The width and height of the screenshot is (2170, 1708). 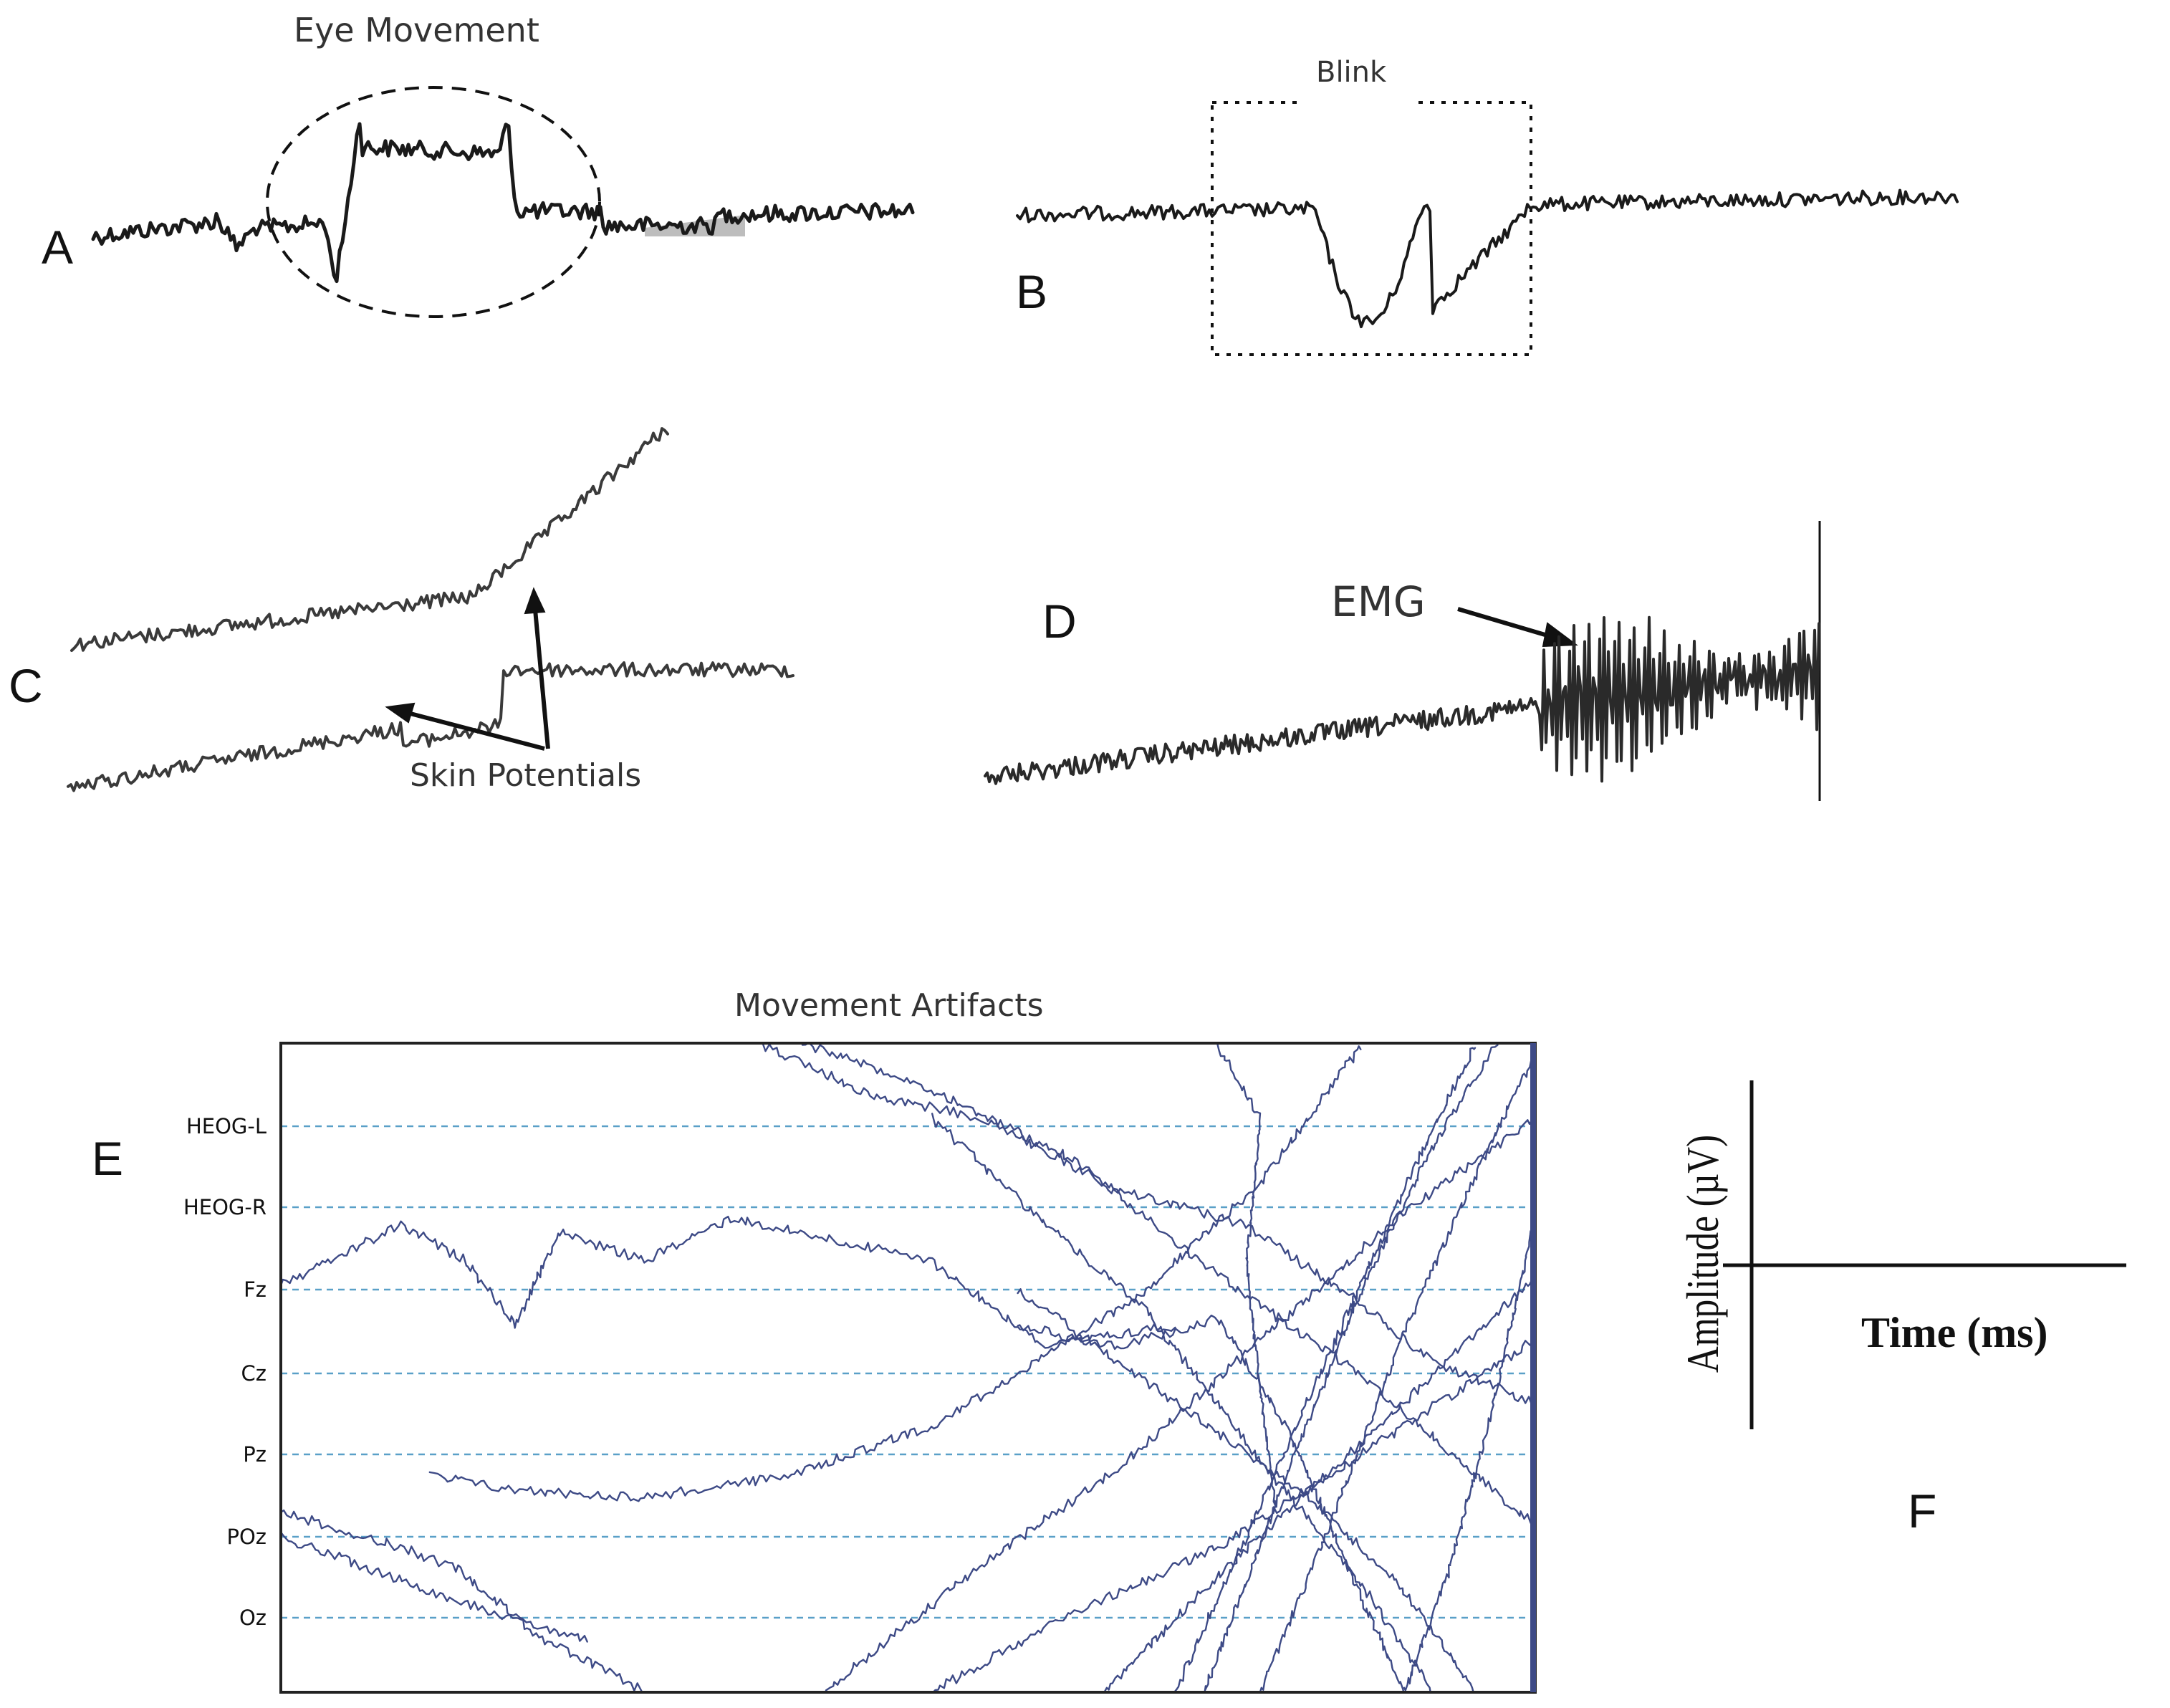 I want to click on panel-b: B Blink, so click(x=1487, y=206).